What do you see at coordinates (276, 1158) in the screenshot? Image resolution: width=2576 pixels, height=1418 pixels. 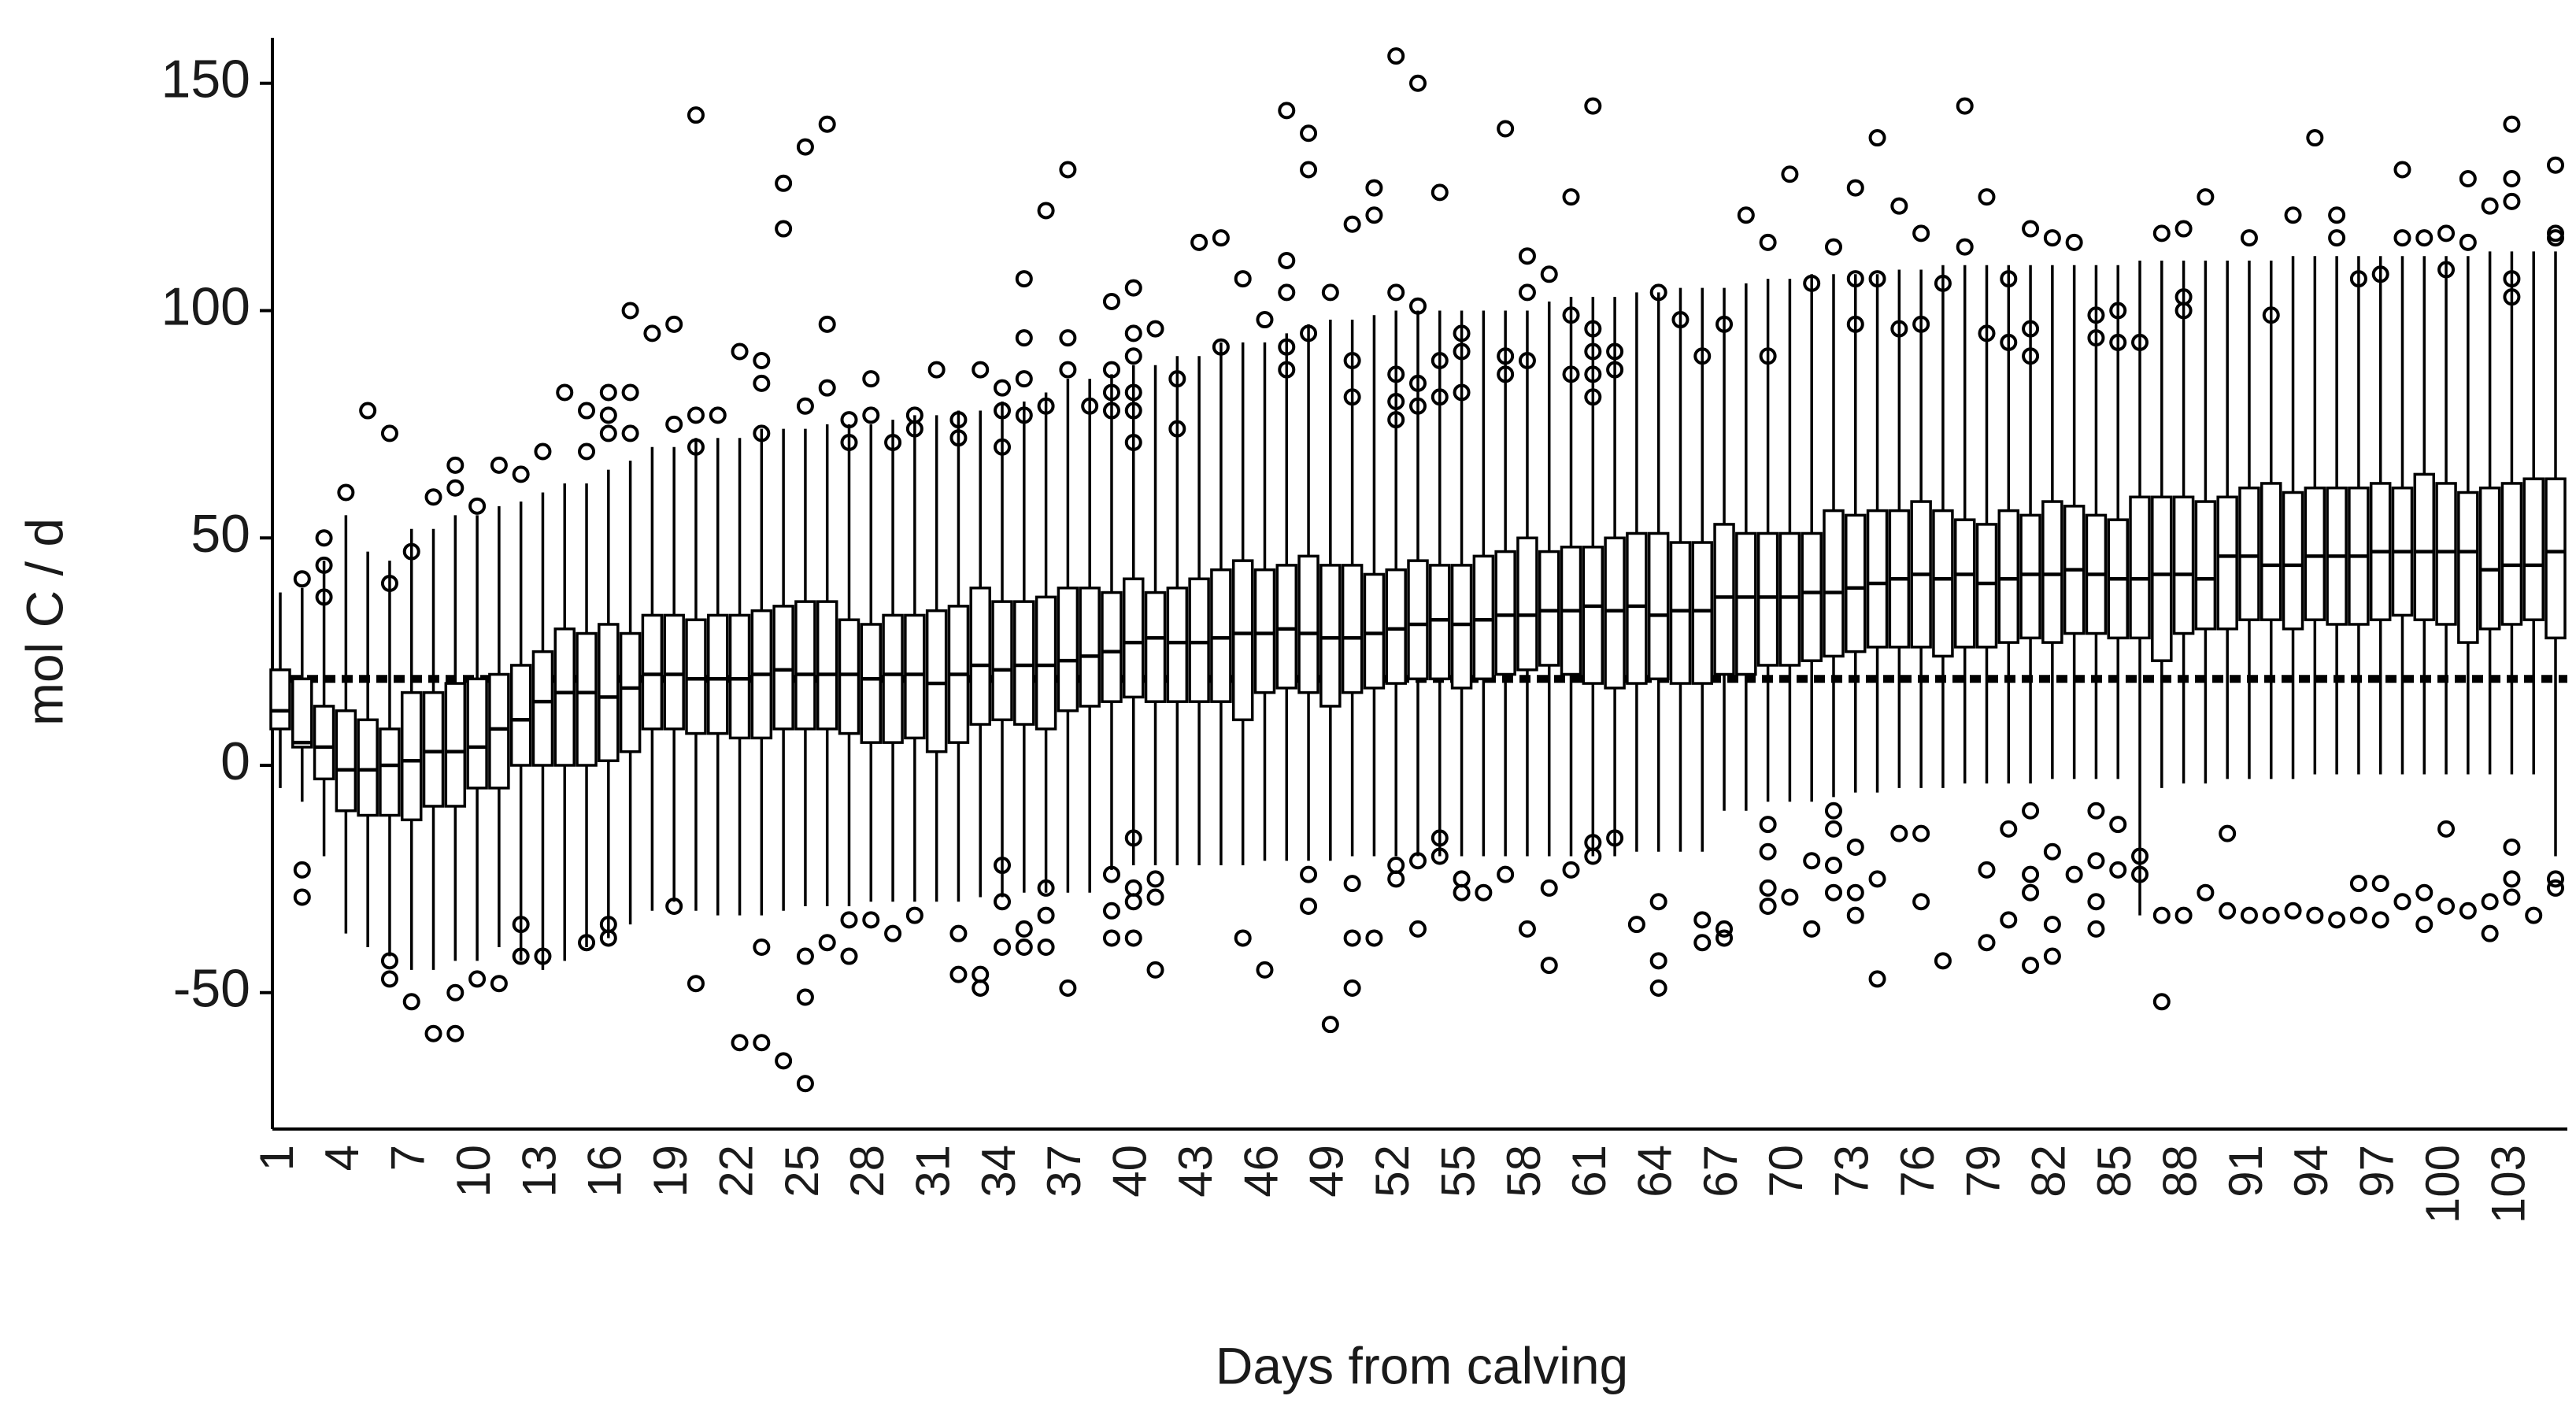 I see `x-tick-label: 1` at bounding box center [276, 1158].